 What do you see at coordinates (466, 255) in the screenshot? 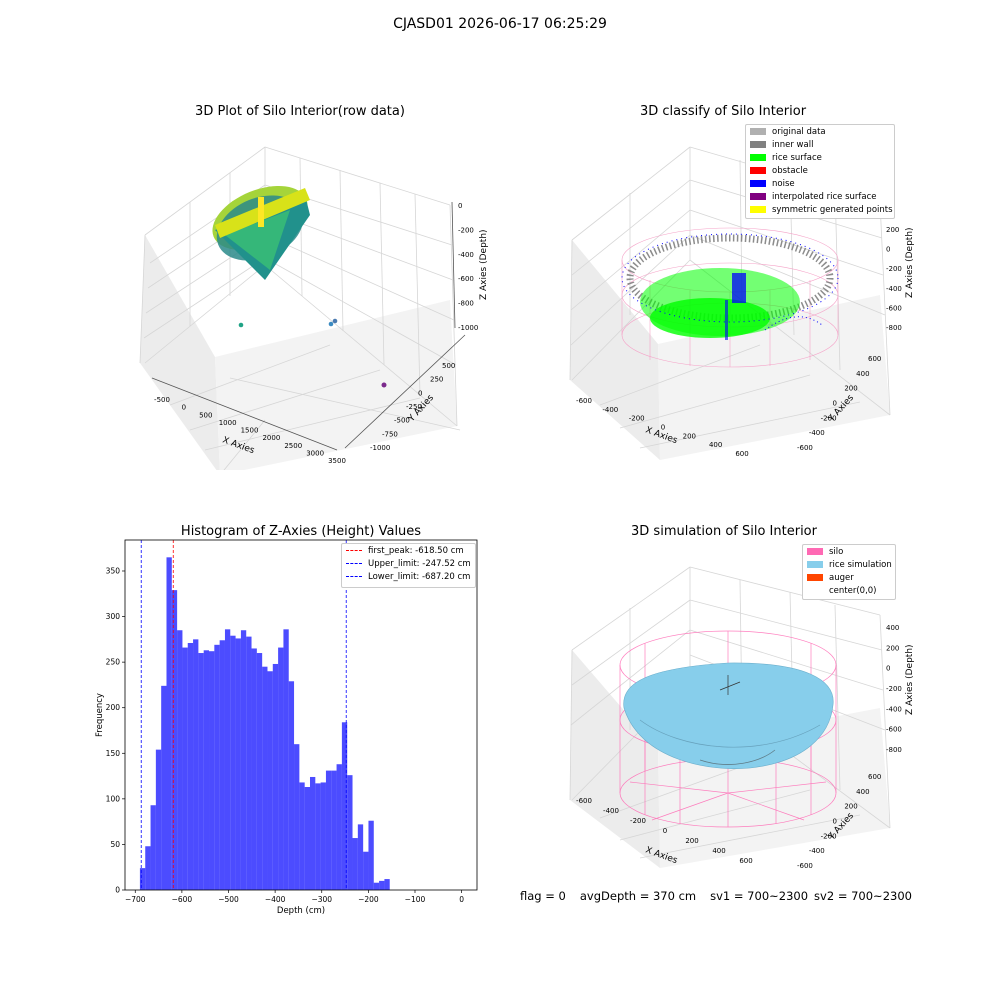
I see `raw-z-tick-label: -400` at bounding box center [466, 255].